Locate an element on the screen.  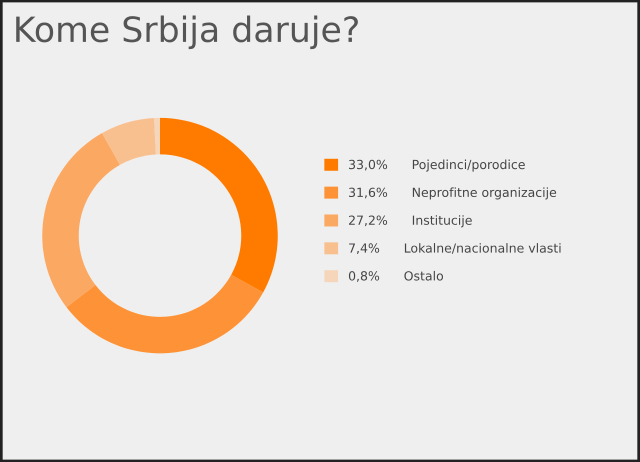
legend-label: 0,8% Ostalo is located at coordinates (396, 276).